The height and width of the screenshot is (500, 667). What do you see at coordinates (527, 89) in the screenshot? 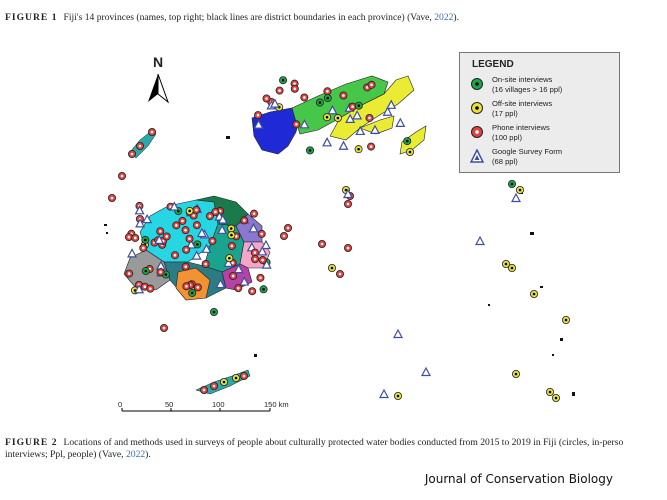
I see `legend-onsite-detail: (16 villages > 16 ppl)` at bounding box center [527, 89].